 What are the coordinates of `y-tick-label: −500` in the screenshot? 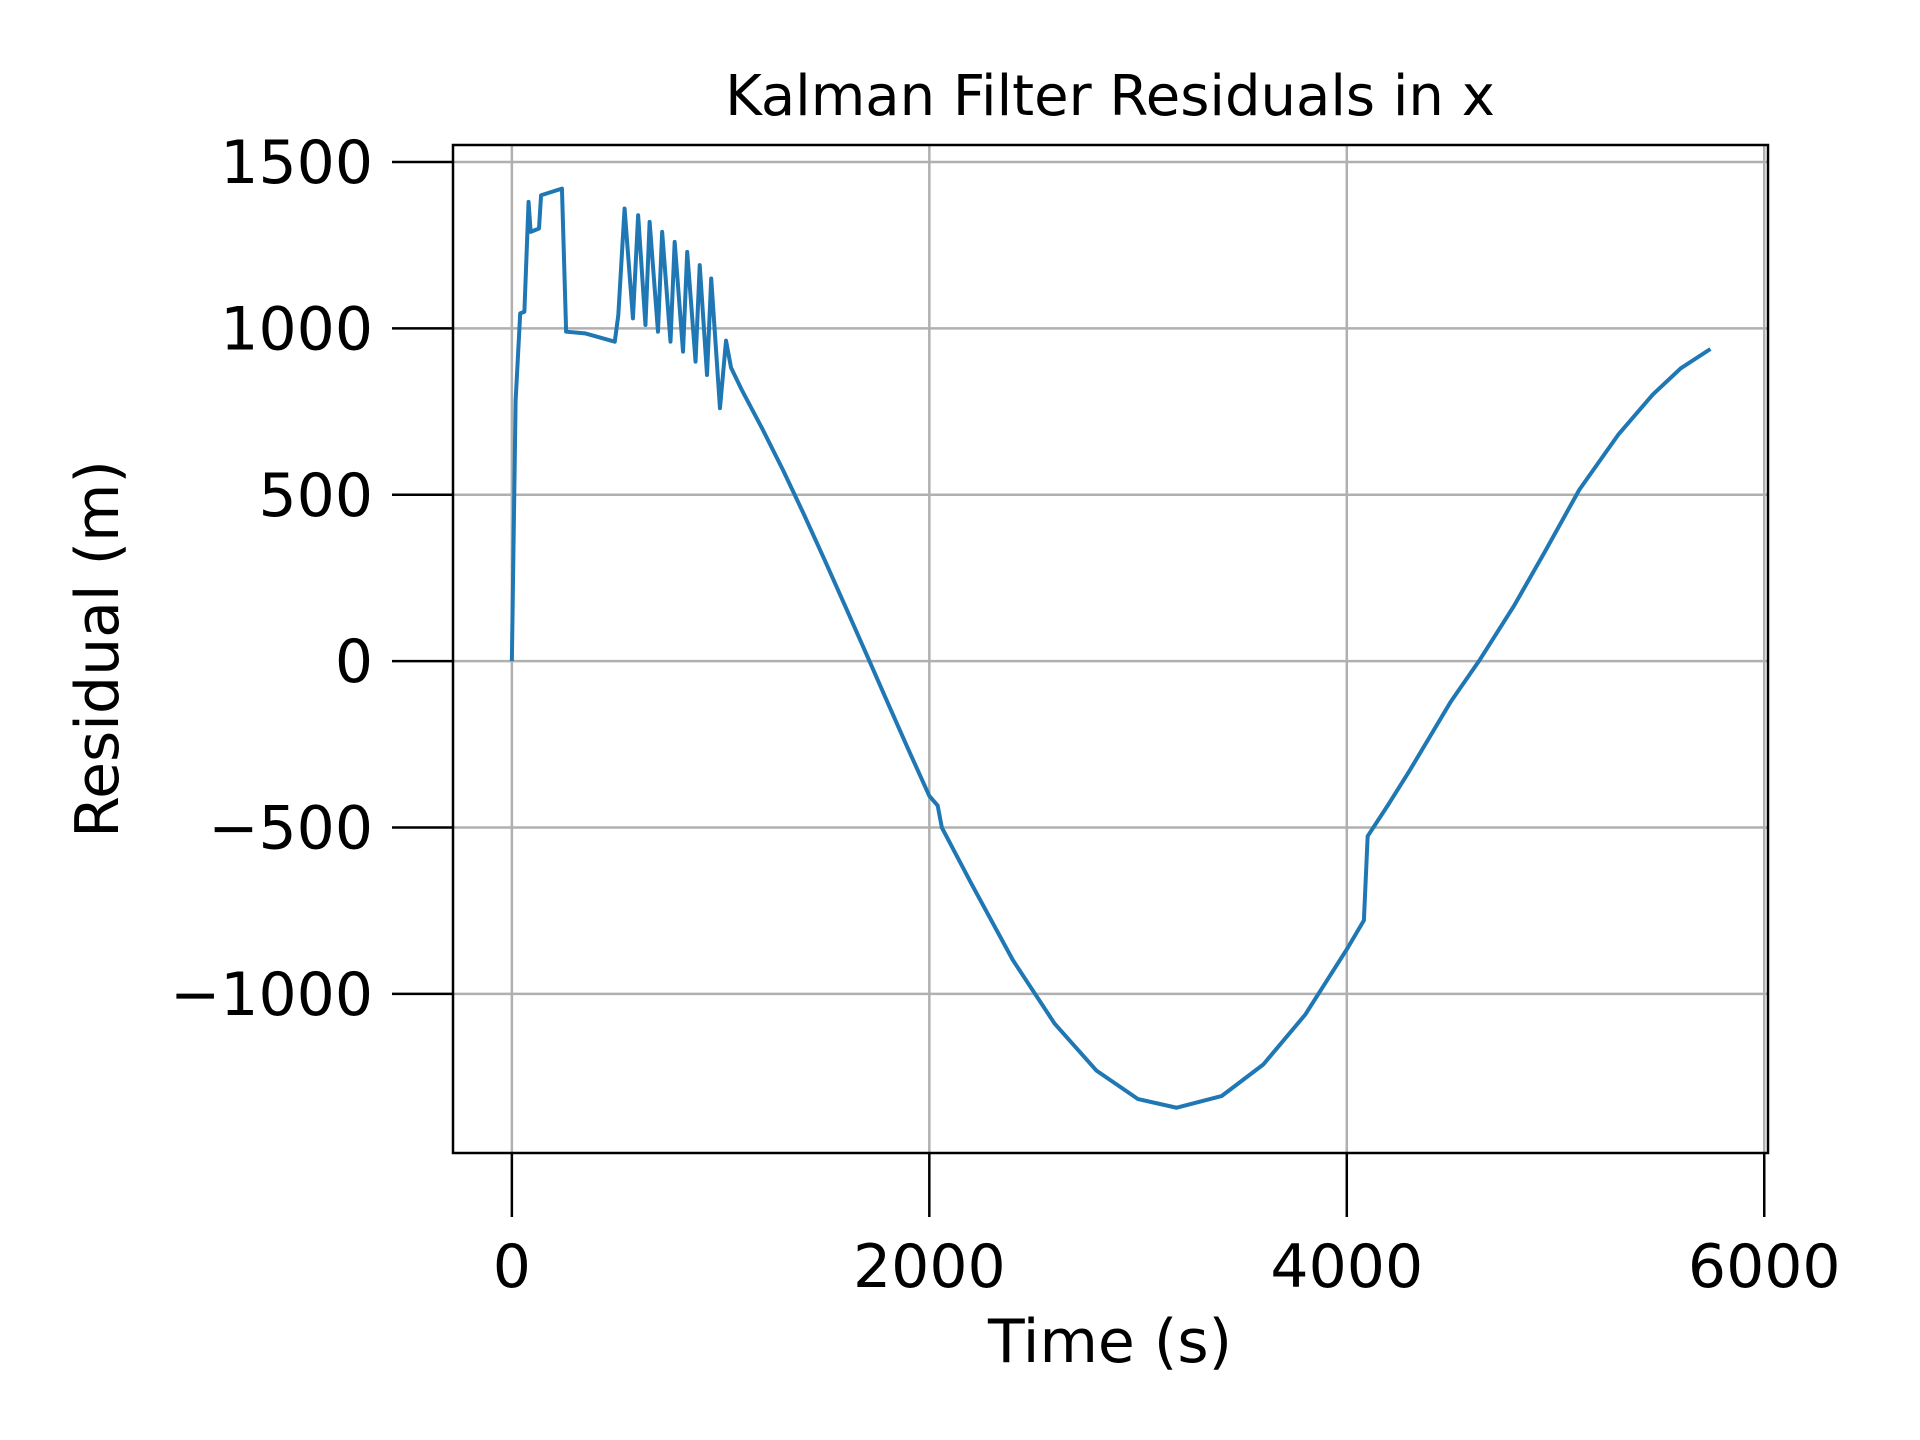 It's located at (290, 829).